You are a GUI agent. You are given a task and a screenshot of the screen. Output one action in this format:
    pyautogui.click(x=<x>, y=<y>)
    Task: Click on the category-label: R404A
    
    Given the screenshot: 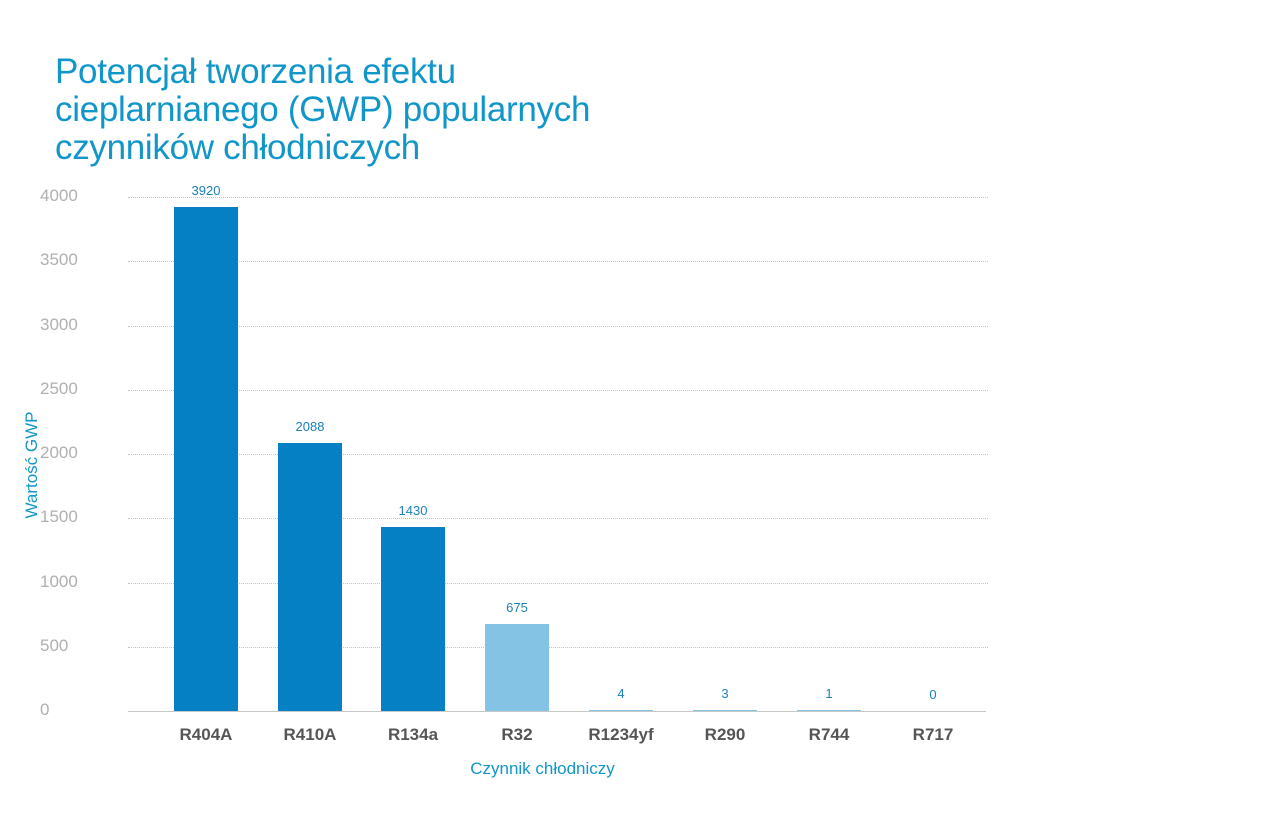 What is the action you would take?
    pyautogui.click(x=206, y=734)
    